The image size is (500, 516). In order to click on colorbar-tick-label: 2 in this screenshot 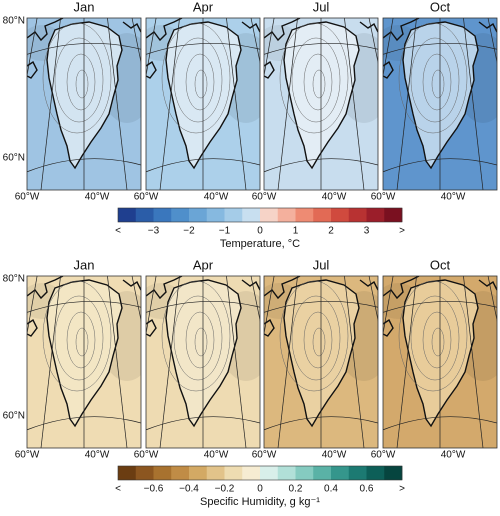, I will do `click(331, 231)`.